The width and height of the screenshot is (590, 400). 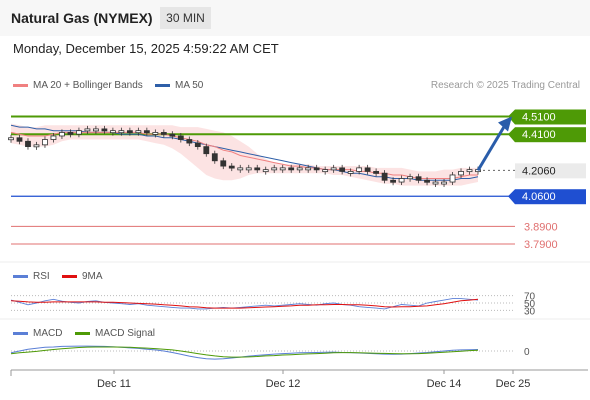 I want to click on rsi-line, so click(x=244, y=304).